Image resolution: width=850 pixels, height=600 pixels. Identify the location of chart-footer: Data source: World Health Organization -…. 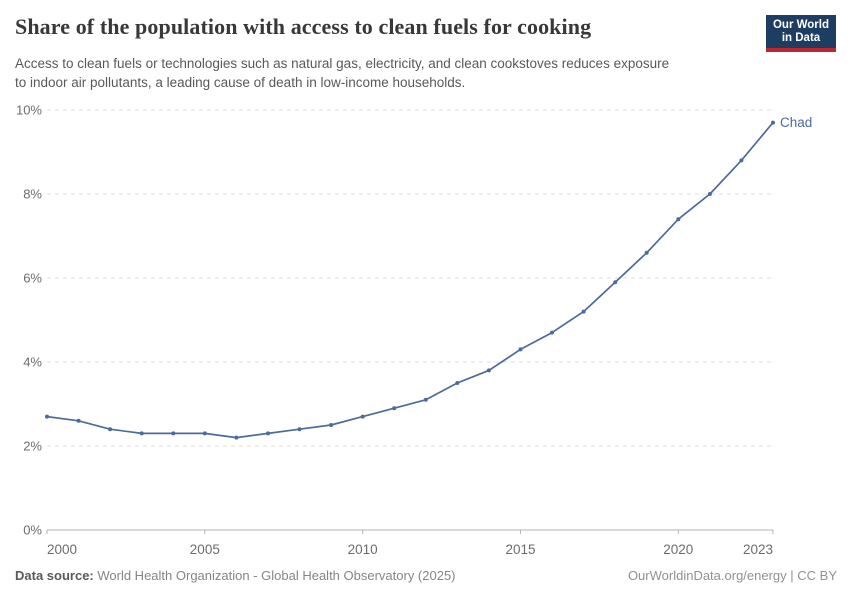
(426, 575).